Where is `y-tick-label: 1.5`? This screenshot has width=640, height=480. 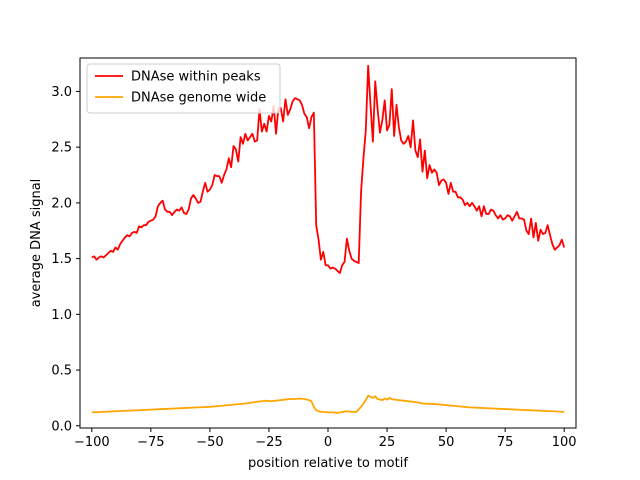 y-tick-label: 1.5 is located at coordinates (61, 259).